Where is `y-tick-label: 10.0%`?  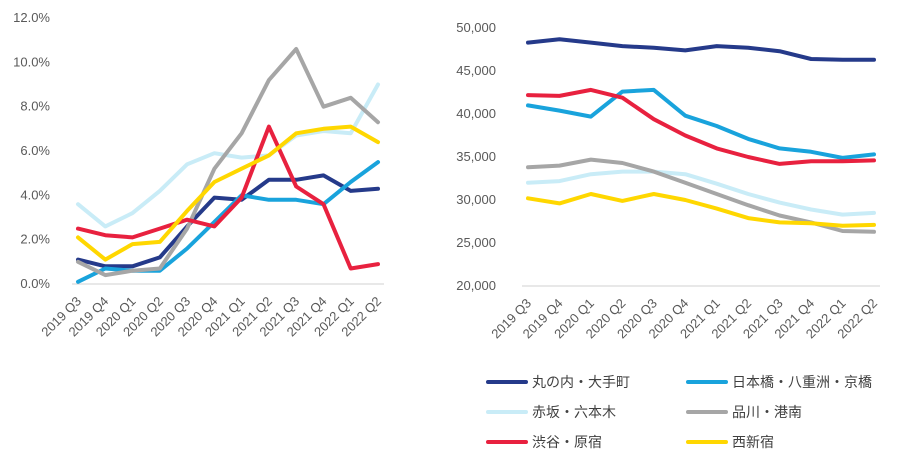 y-tick-label: 10.0% is located at coordinates (31, 61).